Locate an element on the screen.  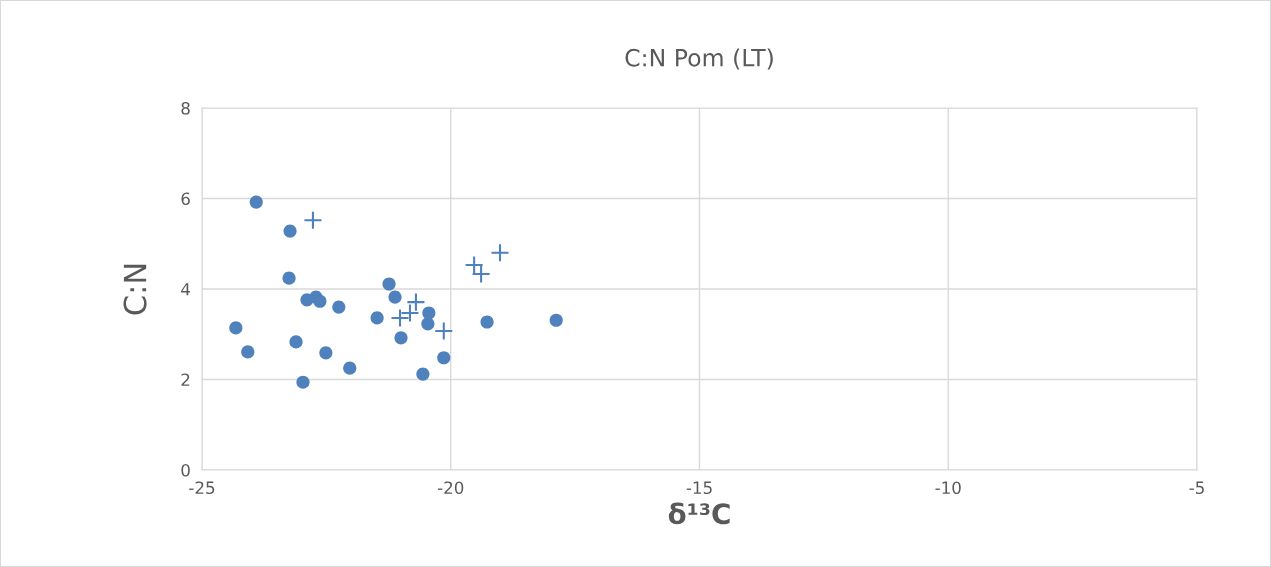
x-tick-label: -5 is located at coordinates (1196, 488).